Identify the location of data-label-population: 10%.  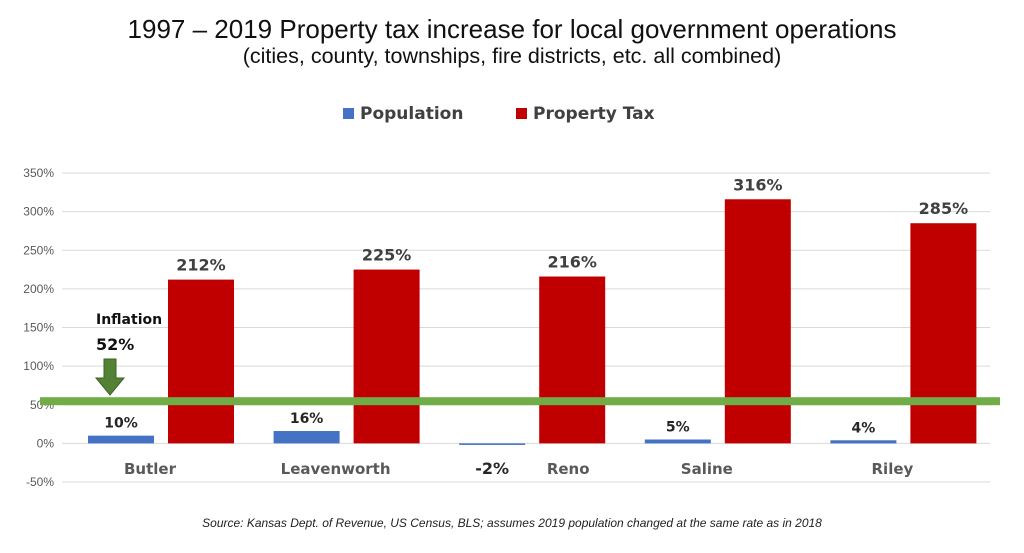
(121, 424).